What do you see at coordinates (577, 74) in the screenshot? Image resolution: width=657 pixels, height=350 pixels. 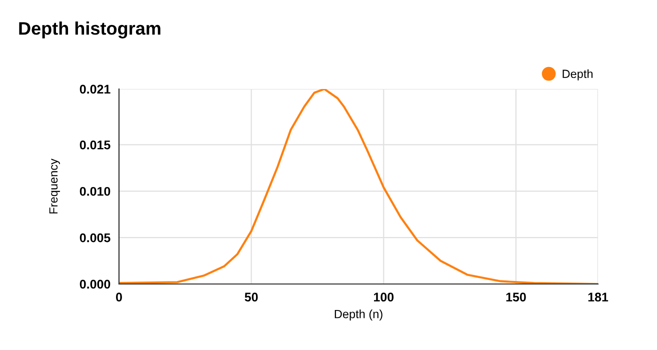 I see `legend-label: Depth` at bounding box center [577, 74].